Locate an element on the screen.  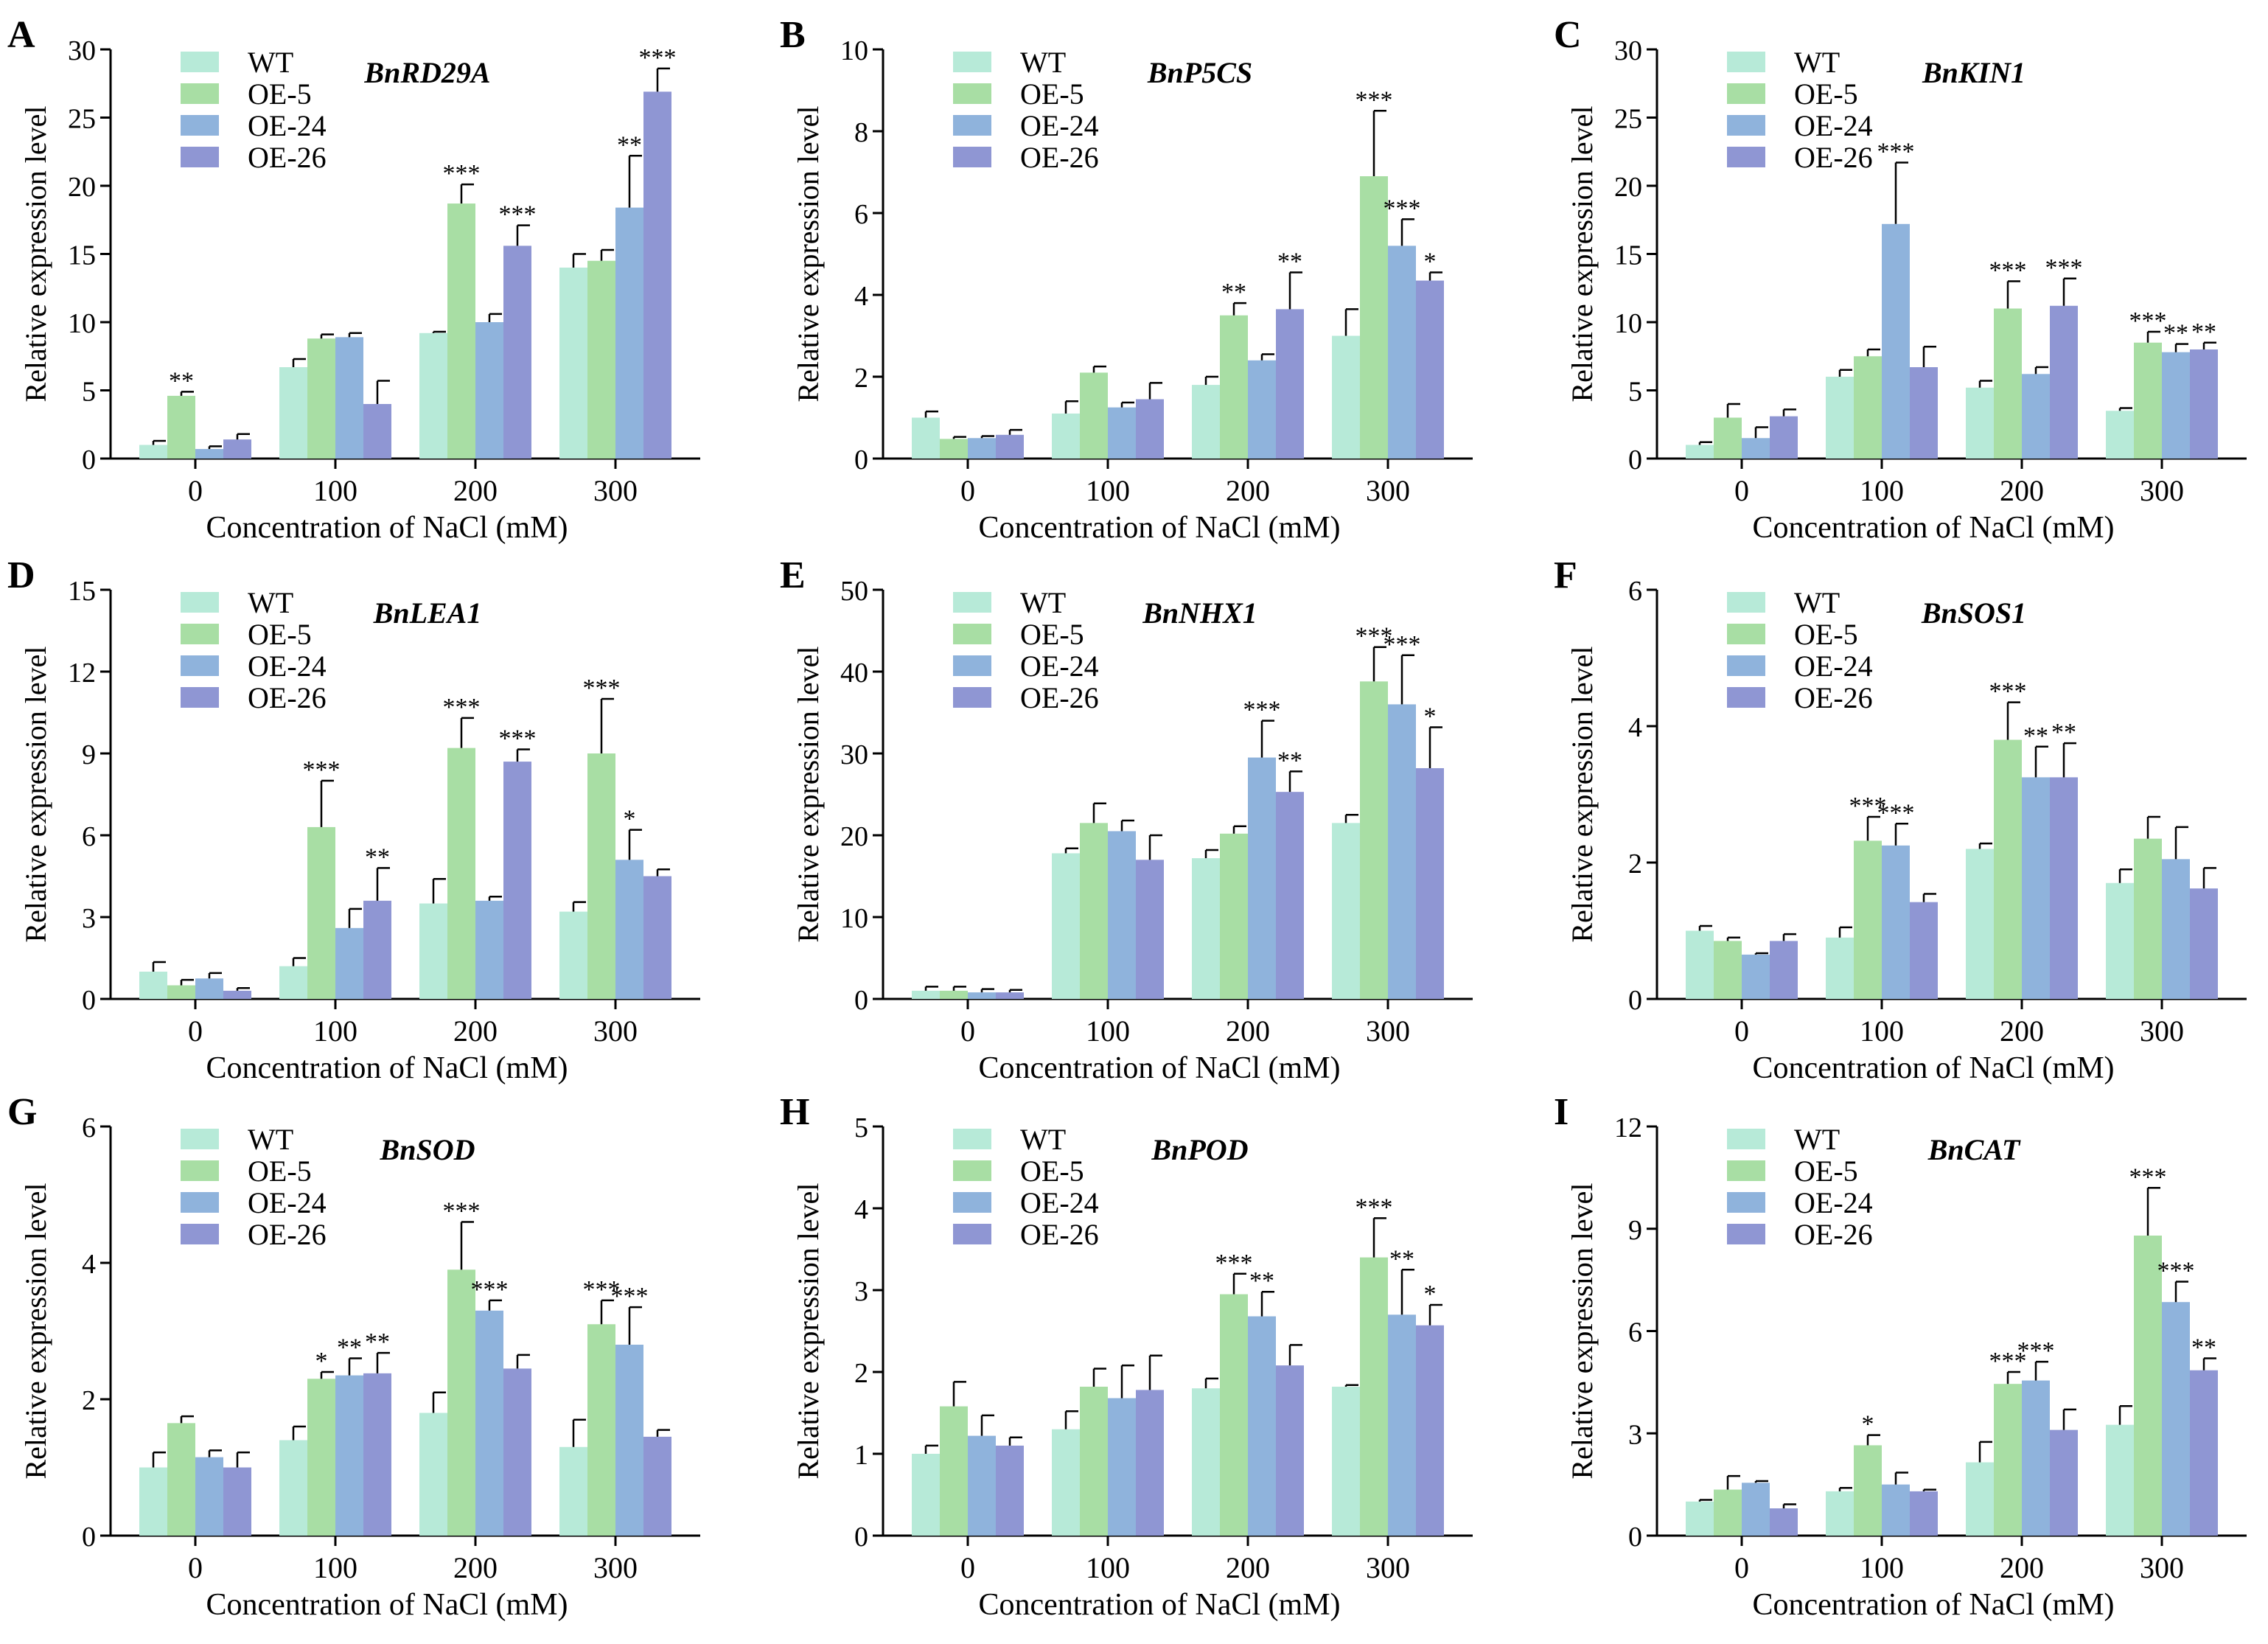
y-tick-label: 9 is located at coordinates (89, 754).